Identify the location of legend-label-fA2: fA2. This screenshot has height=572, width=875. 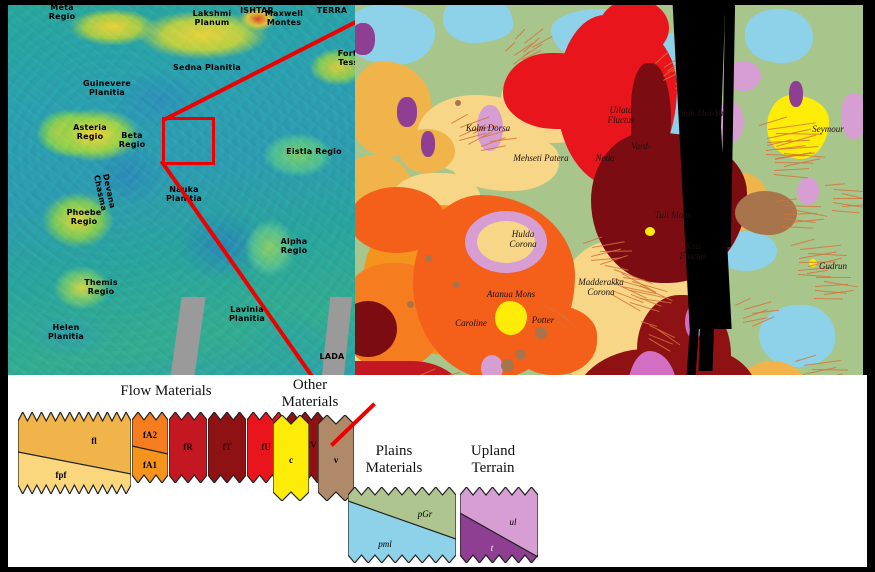
(150, 435).